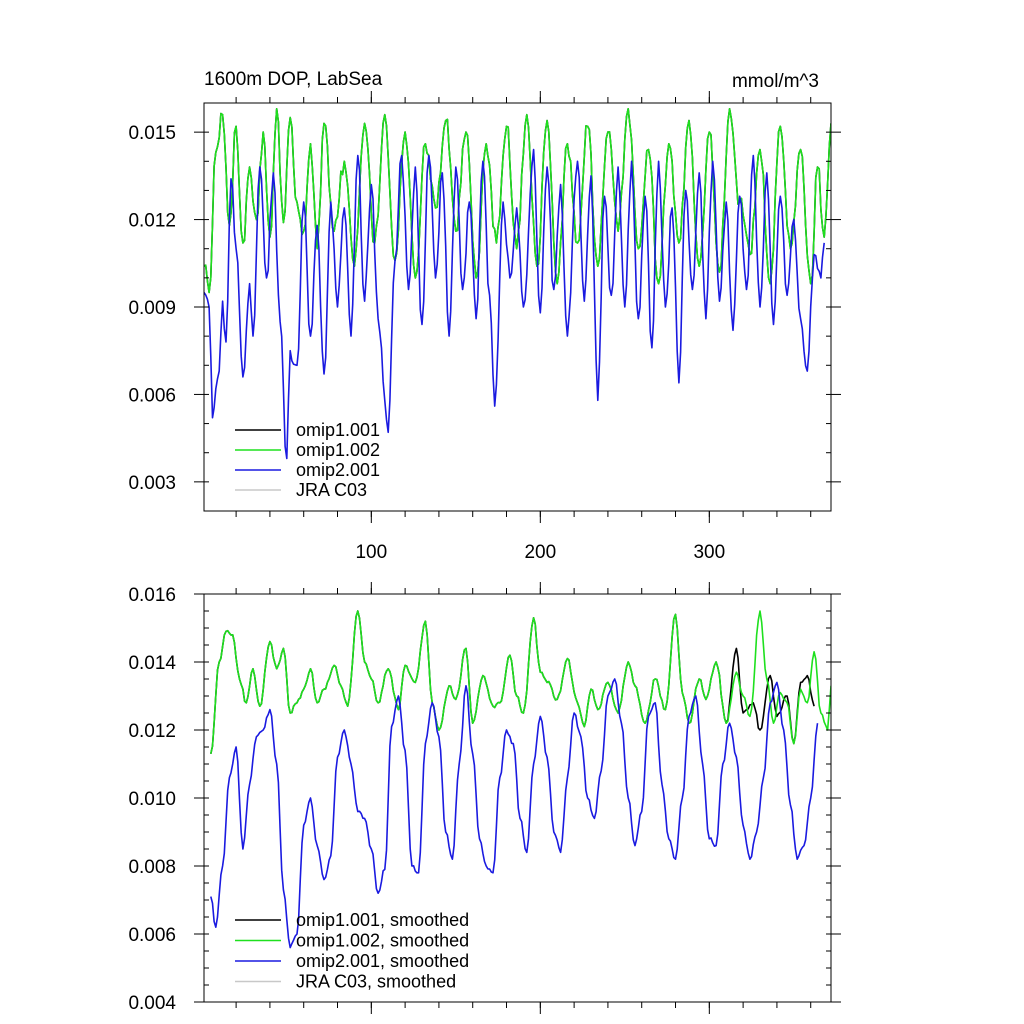 The width and height of the screenshot is (1024, 1024). What do you see at coordinates (152, 867) in the screenshot?
I see `y-tick-label: 0.008` at bounding box center [152, 867].